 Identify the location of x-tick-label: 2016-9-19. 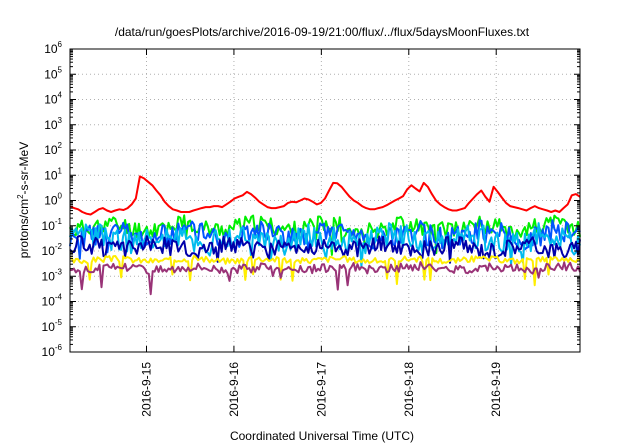
(496, 389).